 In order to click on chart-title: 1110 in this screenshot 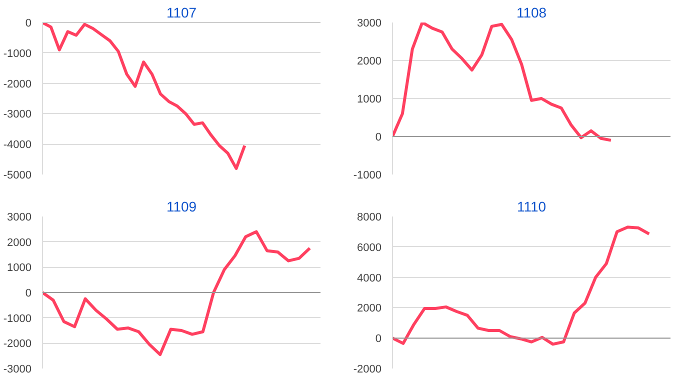, I will do `click(531, 206)`.